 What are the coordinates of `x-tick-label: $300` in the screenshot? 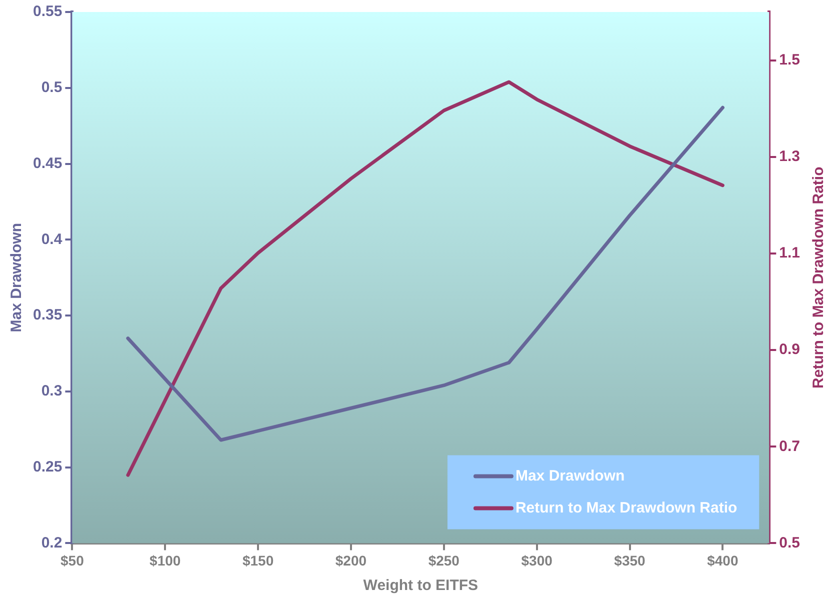 It's located at (537, 560).